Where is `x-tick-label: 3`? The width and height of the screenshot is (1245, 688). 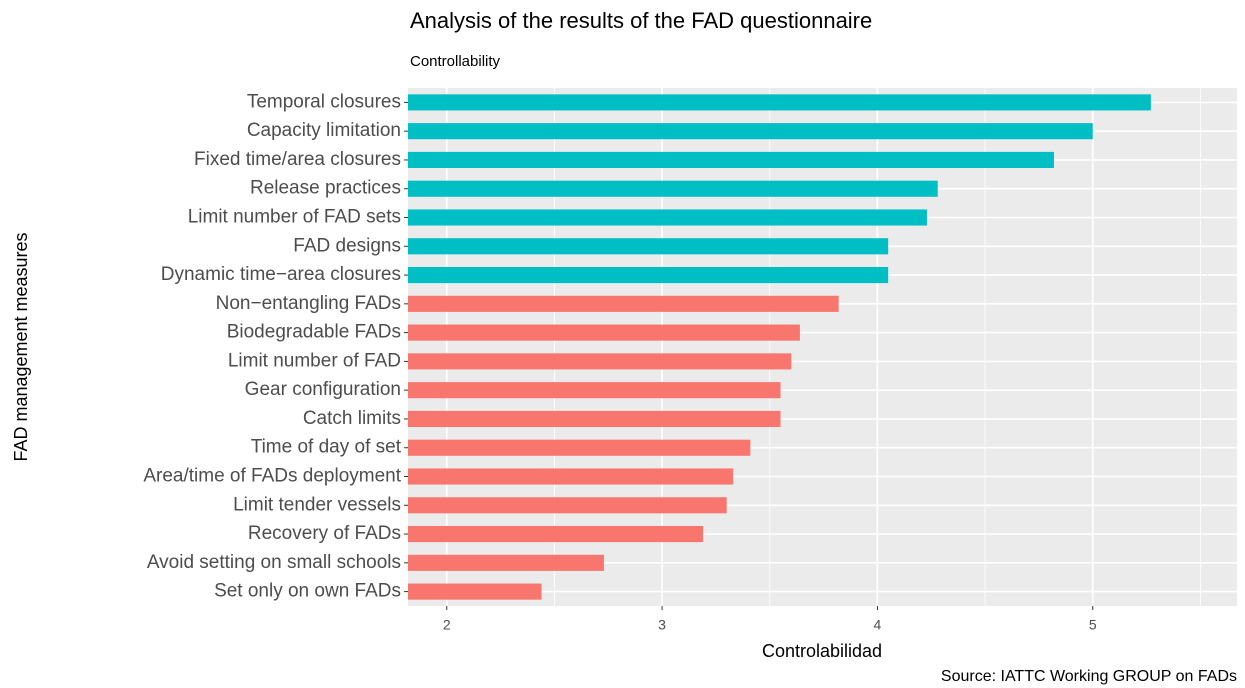 x-tick-label: 3 is located at coordinates (662, 625).